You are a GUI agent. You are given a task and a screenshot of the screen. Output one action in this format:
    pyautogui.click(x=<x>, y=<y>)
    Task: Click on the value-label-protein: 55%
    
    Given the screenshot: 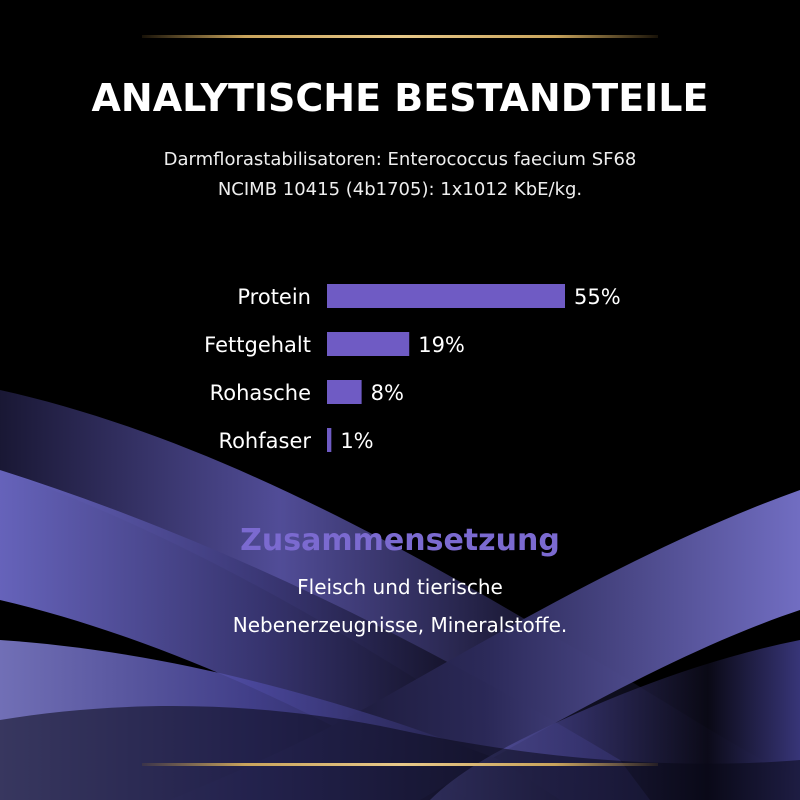 What is the action you would take?
    pyautogui.click(x=597, y=297)
    